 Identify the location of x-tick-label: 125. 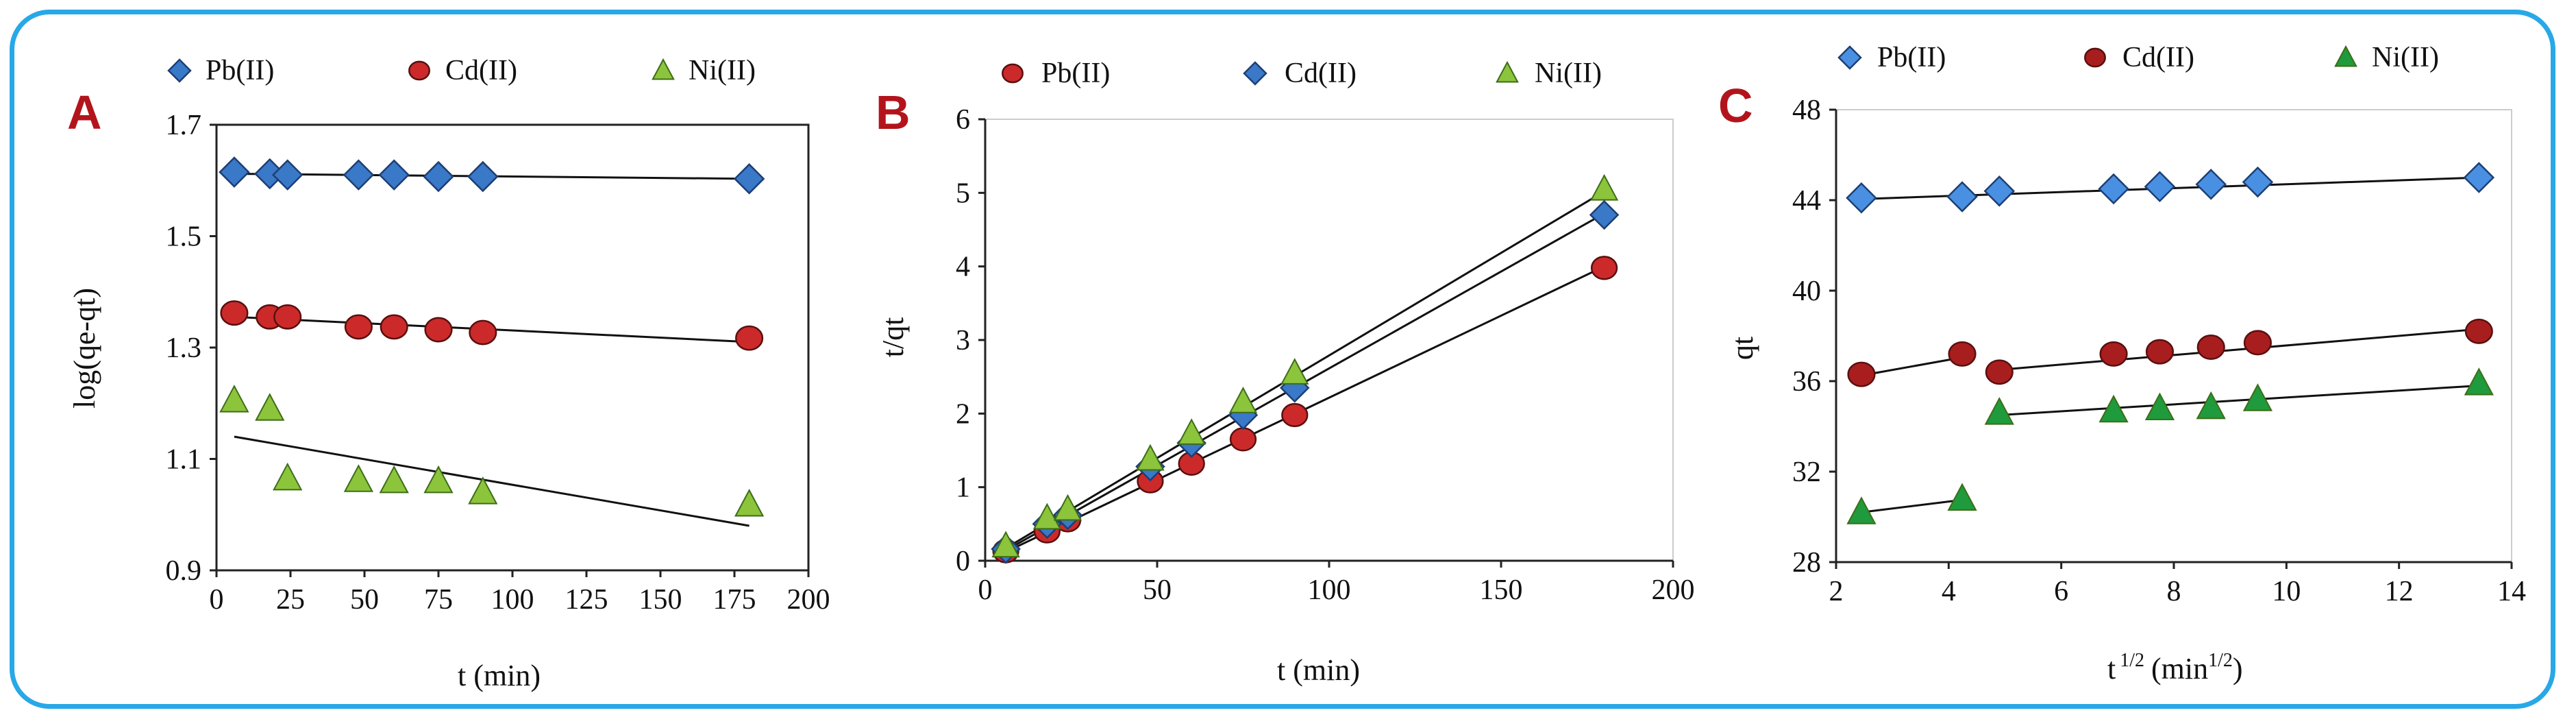
(586, 600).